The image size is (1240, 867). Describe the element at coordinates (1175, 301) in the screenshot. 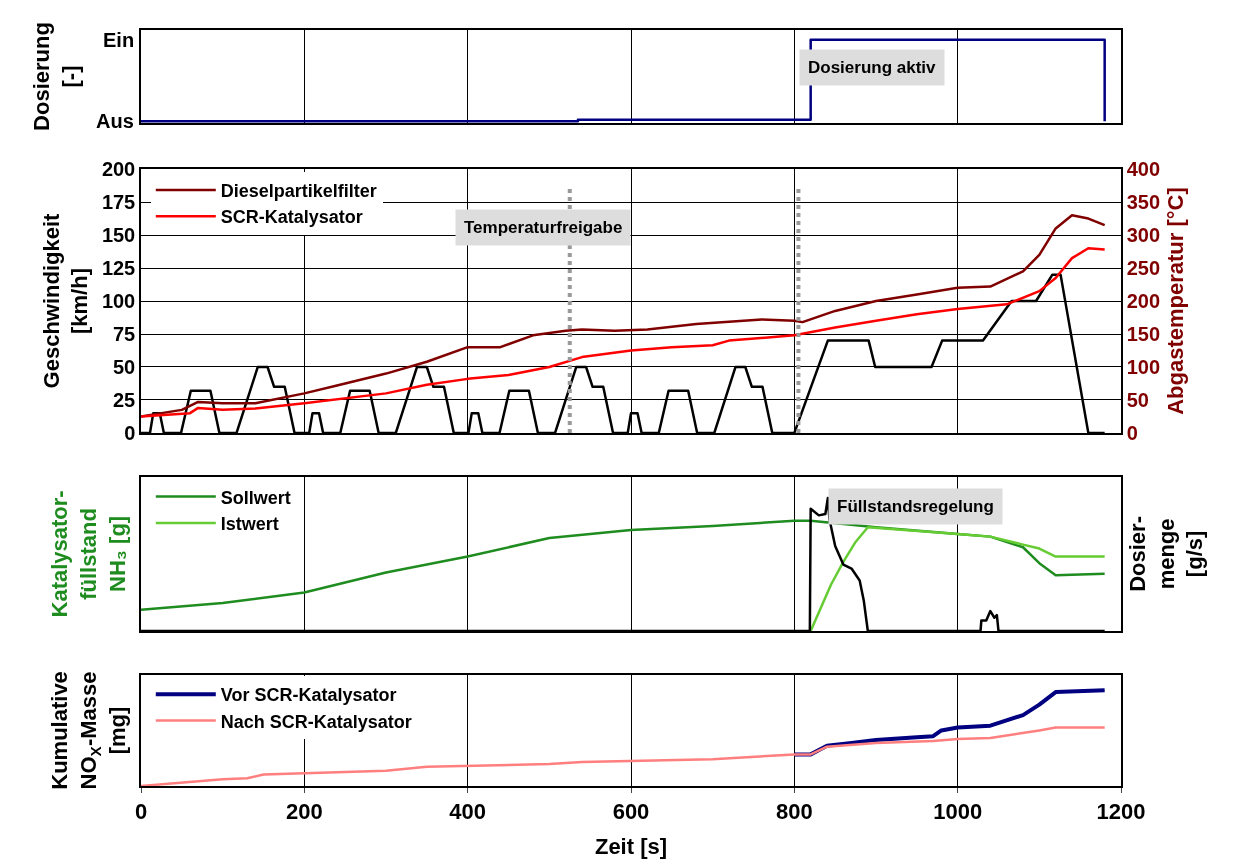

I see `y2-axis-title: Abgastemperatur [°C]` at that location.